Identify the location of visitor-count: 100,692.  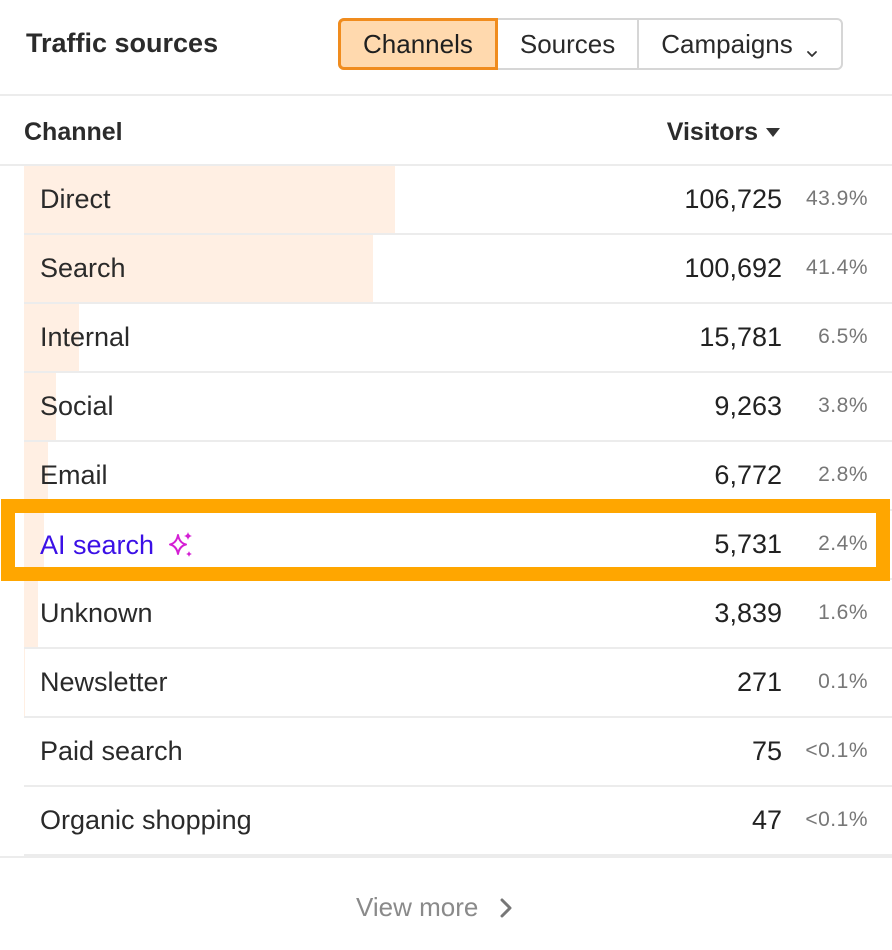
(733, 268).